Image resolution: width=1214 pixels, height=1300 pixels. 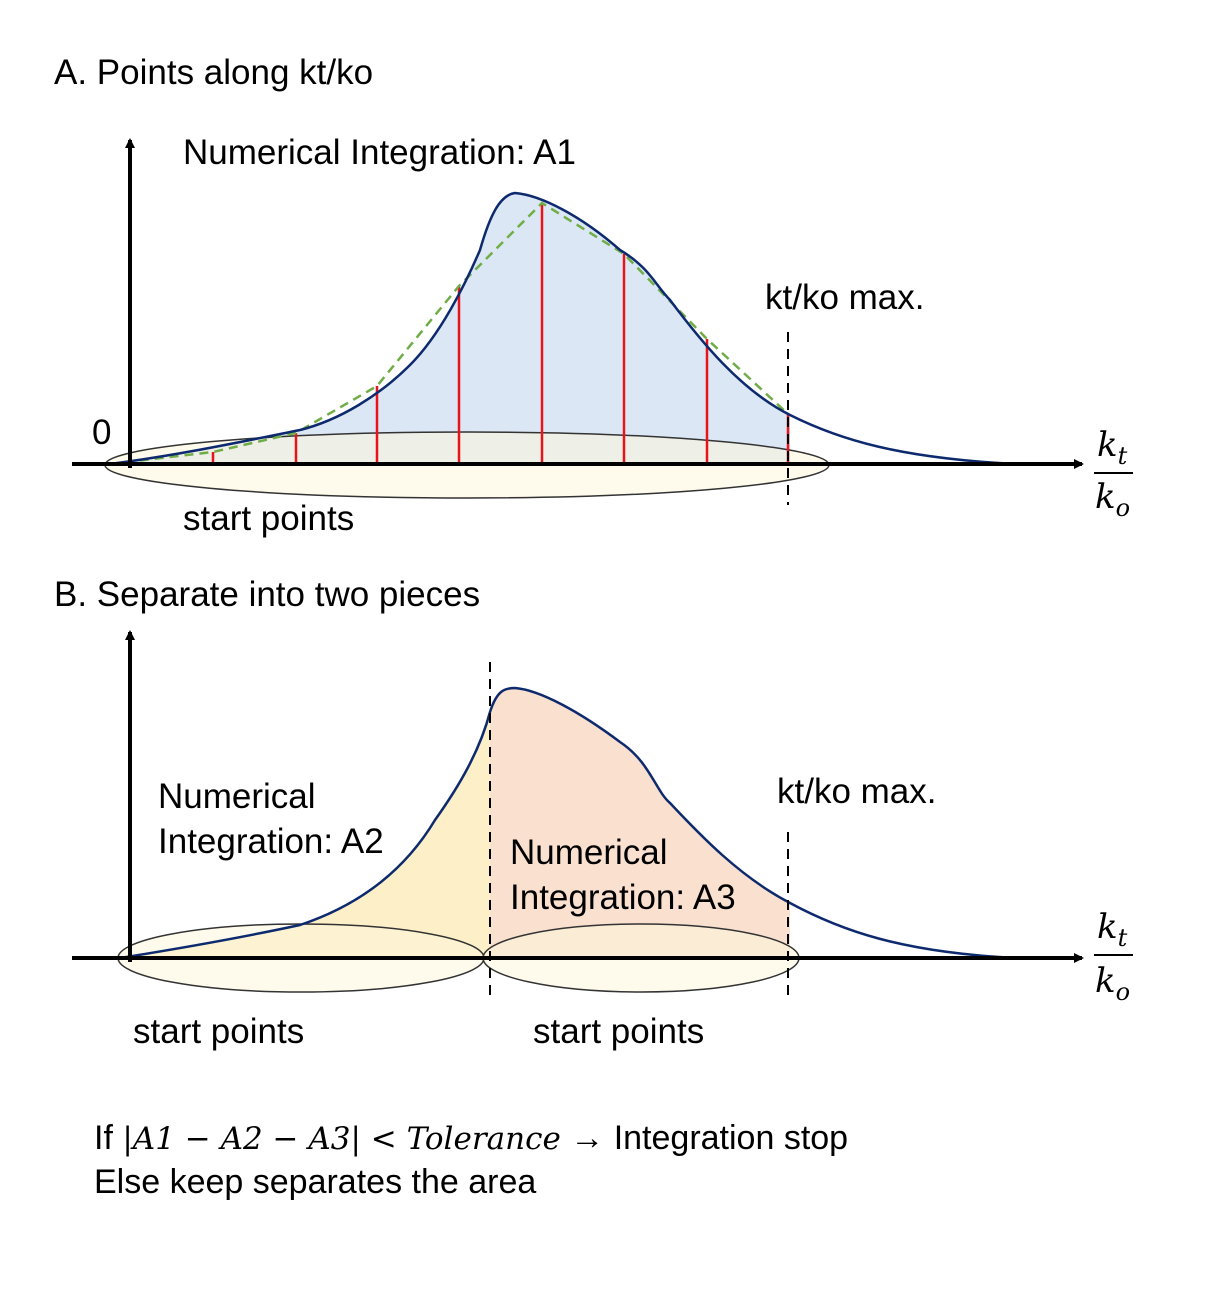 I want to click on tolerance-condition: |A1 − A2 − A3| < Tolerance, so click(x=341, y=1139).